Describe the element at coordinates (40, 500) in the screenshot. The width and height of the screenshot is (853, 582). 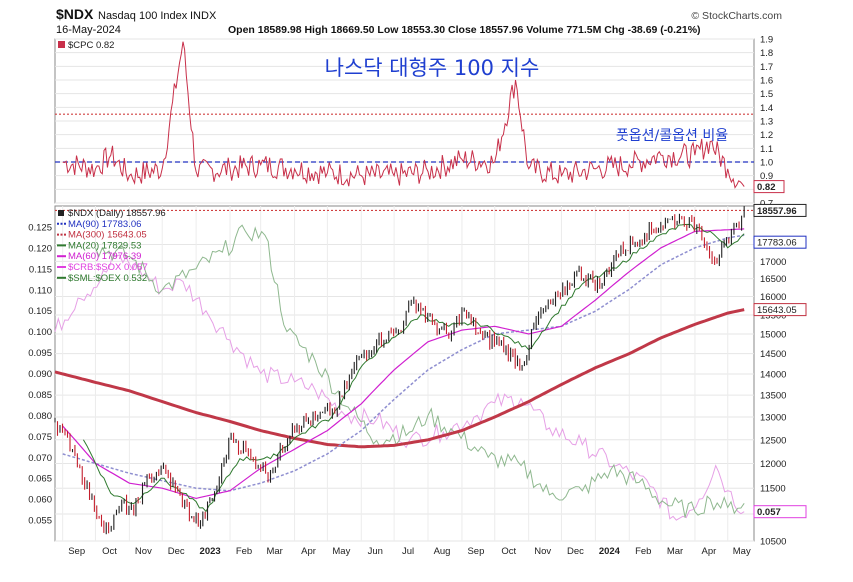
I see `ratio-y-tick-label: 0.060` at that location.